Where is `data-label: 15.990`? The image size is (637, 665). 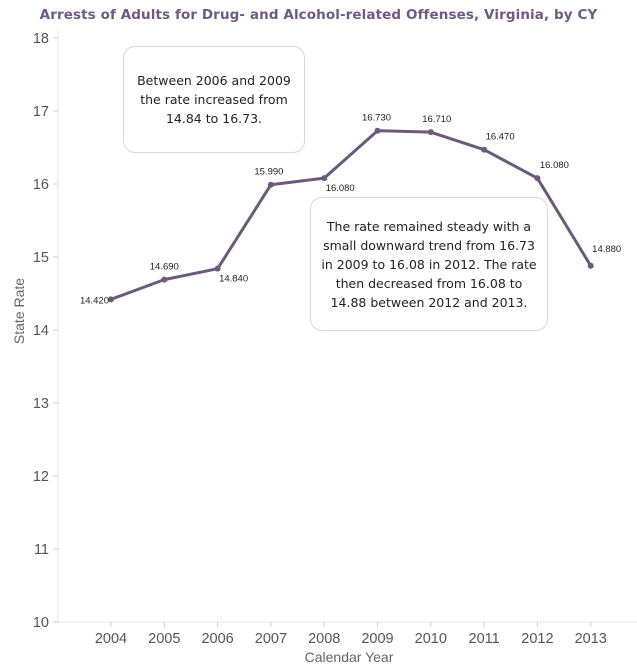
data-label: 15.990 is located at coordinates (268, 172).